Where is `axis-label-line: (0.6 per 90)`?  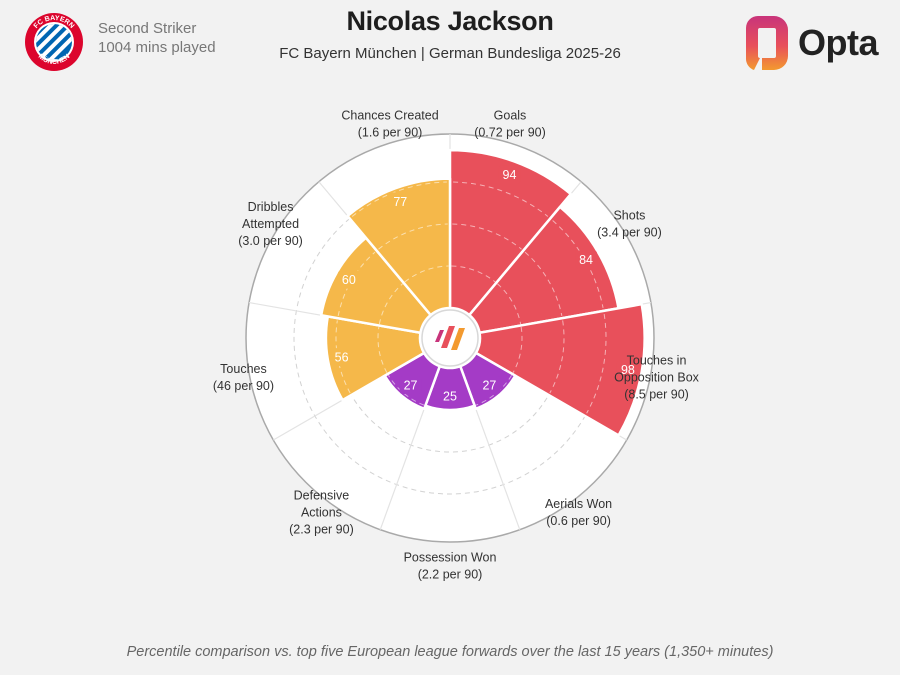 axis-label-line: (0.6 per 90) is located at coordinates (578, 521).